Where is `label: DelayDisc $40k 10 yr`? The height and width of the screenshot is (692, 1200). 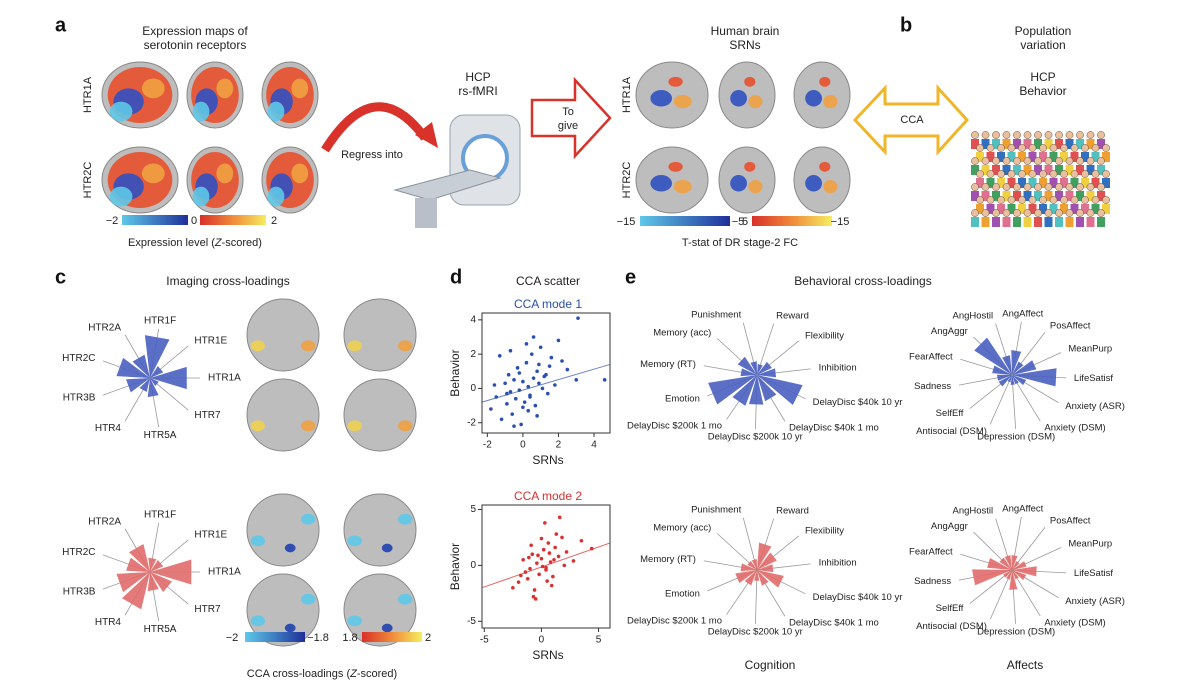 label: DelayDisc $40k 10 yr is located at coordinates (858, 402).